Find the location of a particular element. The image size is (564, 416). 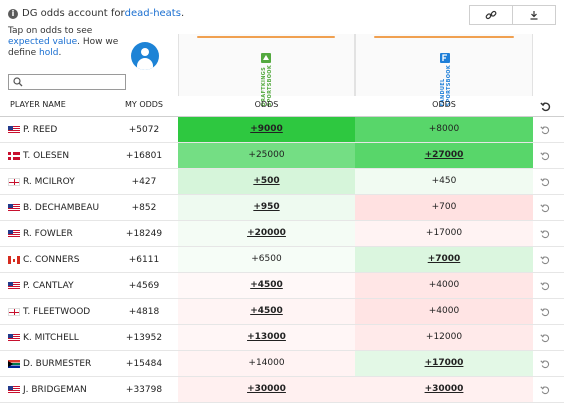

table-row: C. CONNERS +6111 +6500 +7000 is located at coordinates (282, 260).